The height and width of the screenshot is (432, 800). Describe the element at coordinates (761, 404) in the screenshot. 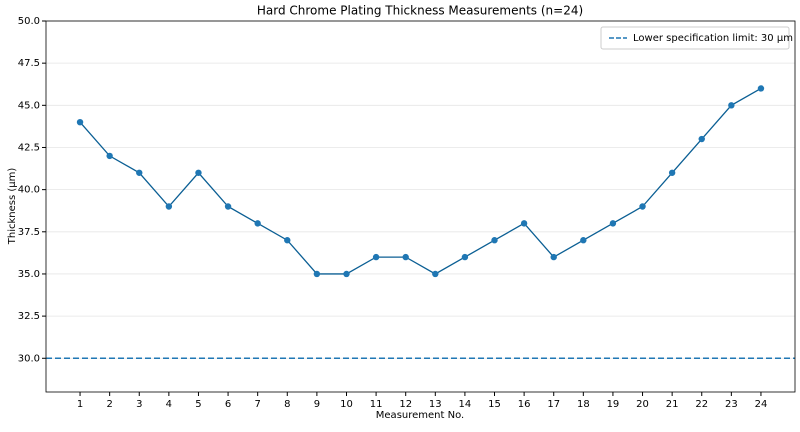

I see `x-tick-label: 24` at that location.